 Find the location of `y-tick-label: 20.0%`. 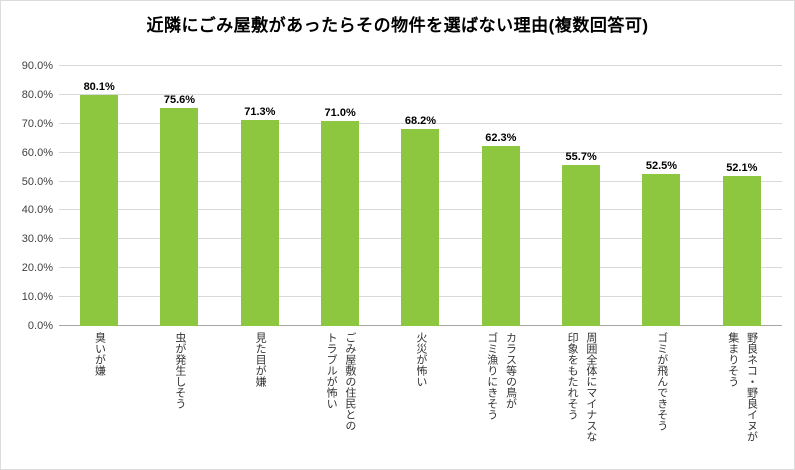

y-tick-label: 20.0% is located at coordinates (37, 268).